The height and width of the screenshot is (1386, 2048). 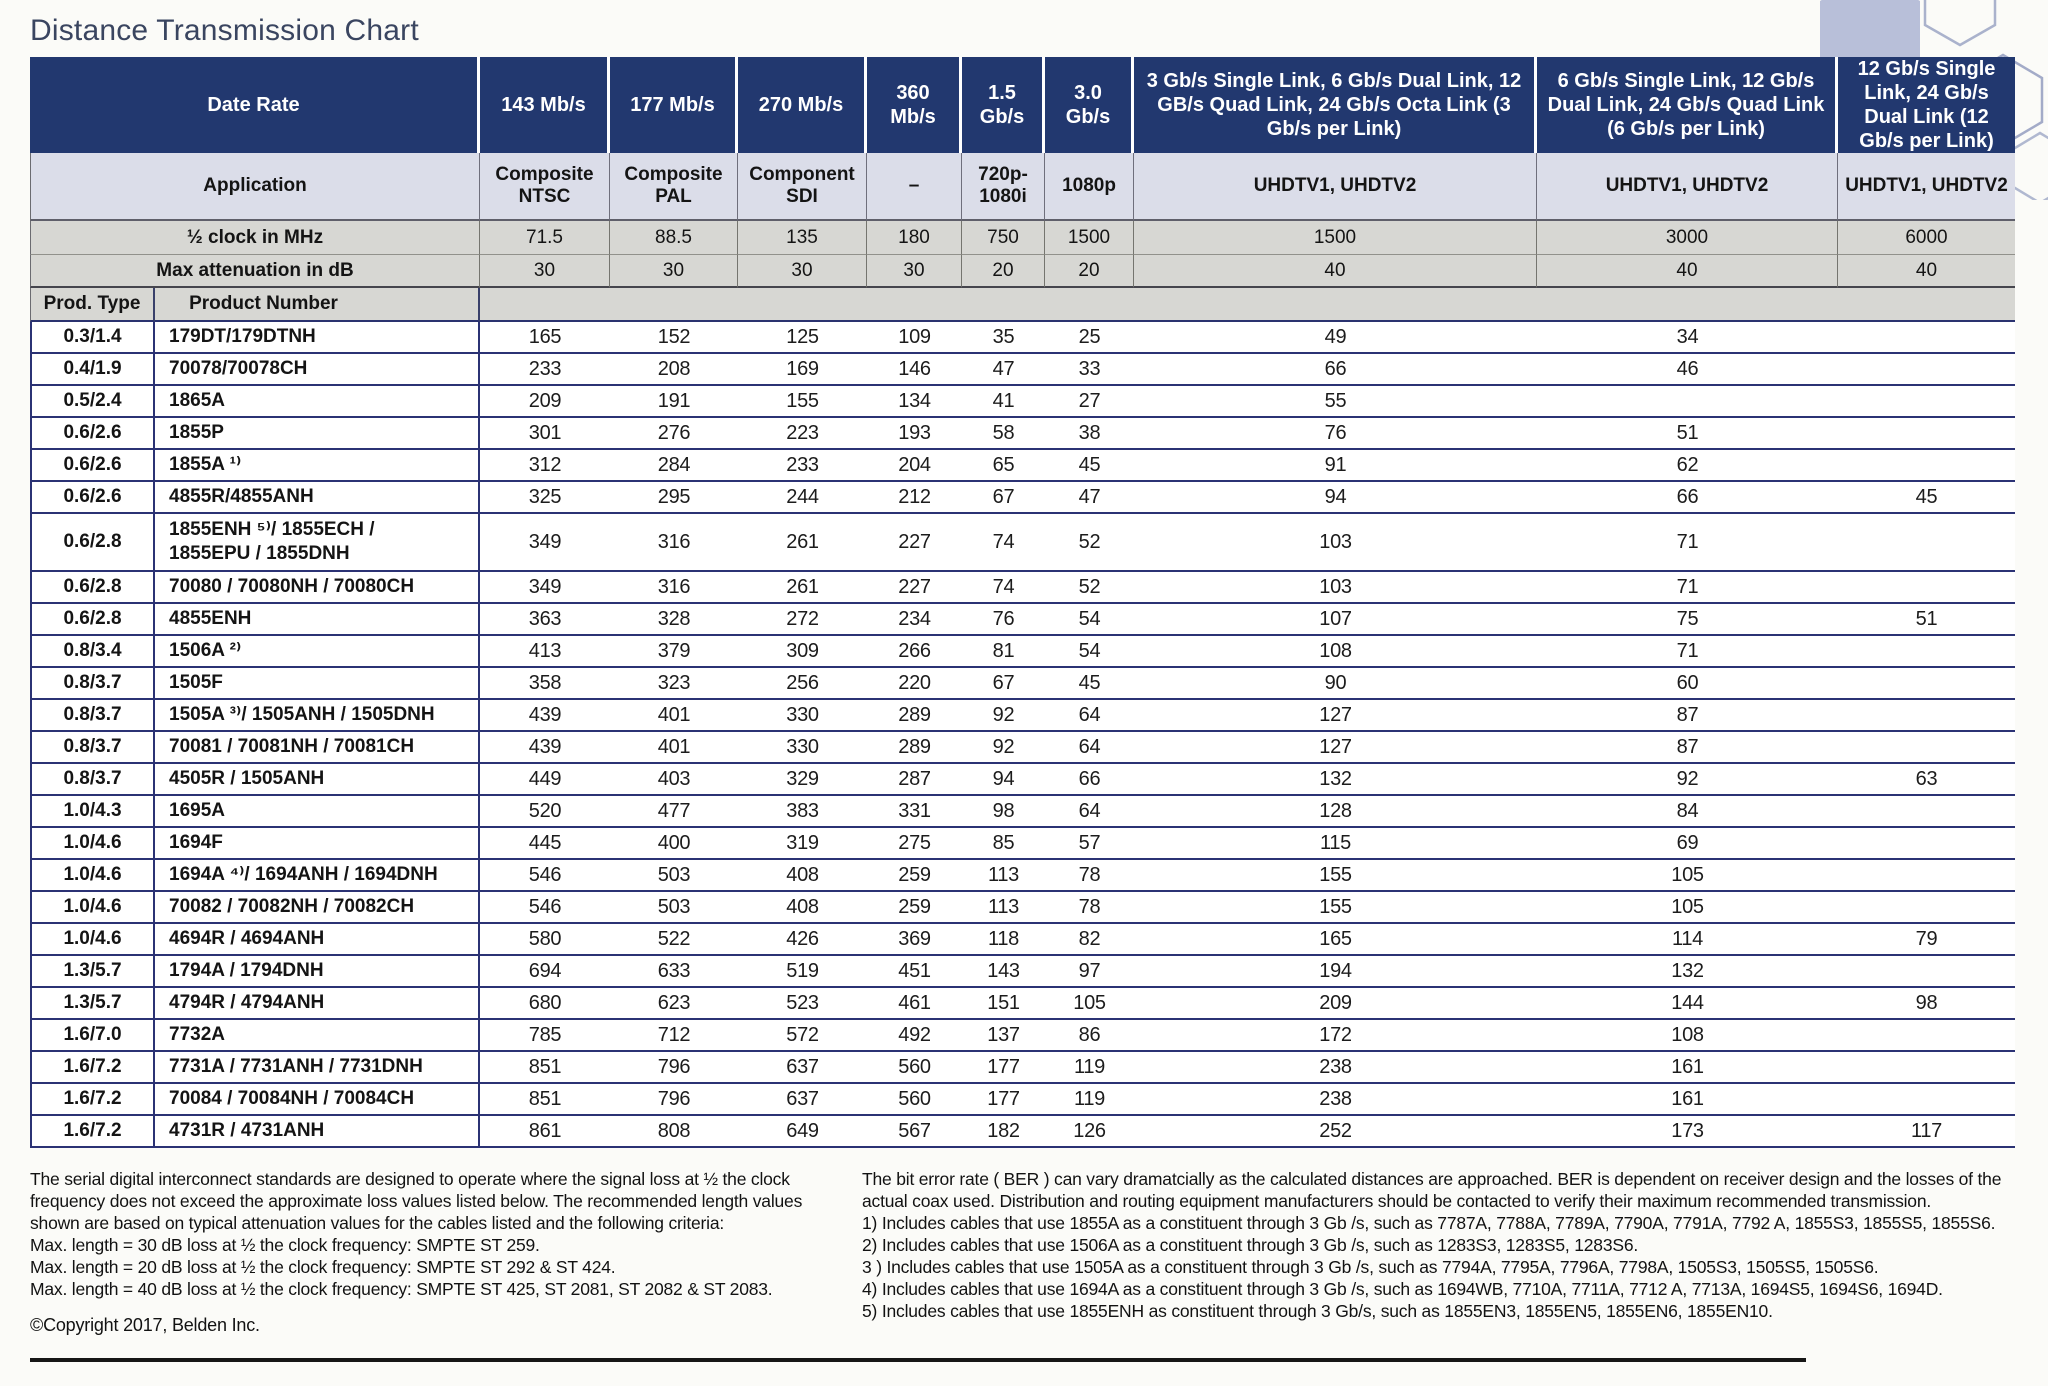 What do you see at coordinates (1089, 652) in the screenshot?
I see `distance-value: 54` at bounding box center [1089, 652].